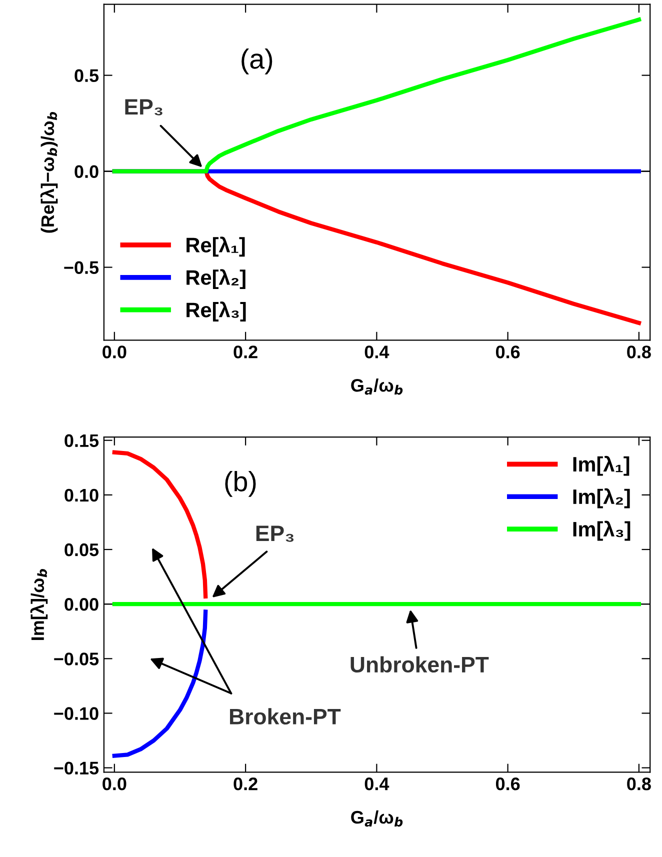 This screenshot has width=662, height=857. Describe the element at coordinates (86, 75) in the screenshot. I see `y-tick-label: 0.5` at that location.